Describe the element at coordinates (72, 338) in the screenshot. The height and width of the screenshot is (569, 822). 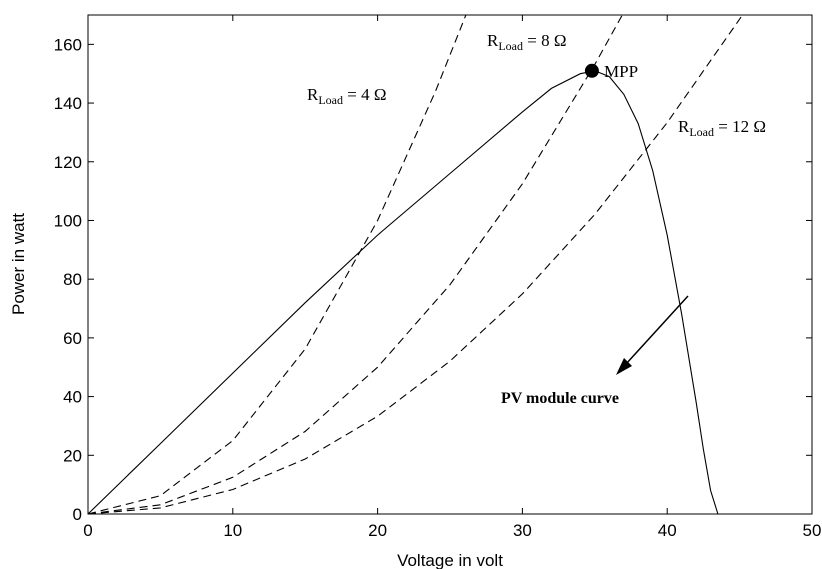
I see `y-tick-label: 60` at that location.